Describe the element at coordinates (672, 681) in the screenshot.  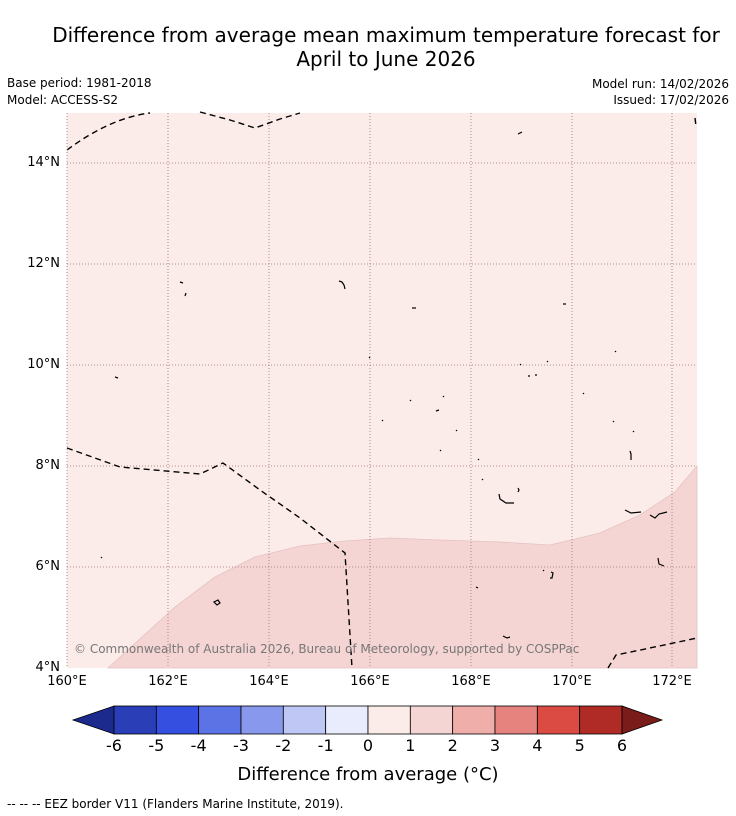
I see `lon-label-172e: 172°E` at that location.